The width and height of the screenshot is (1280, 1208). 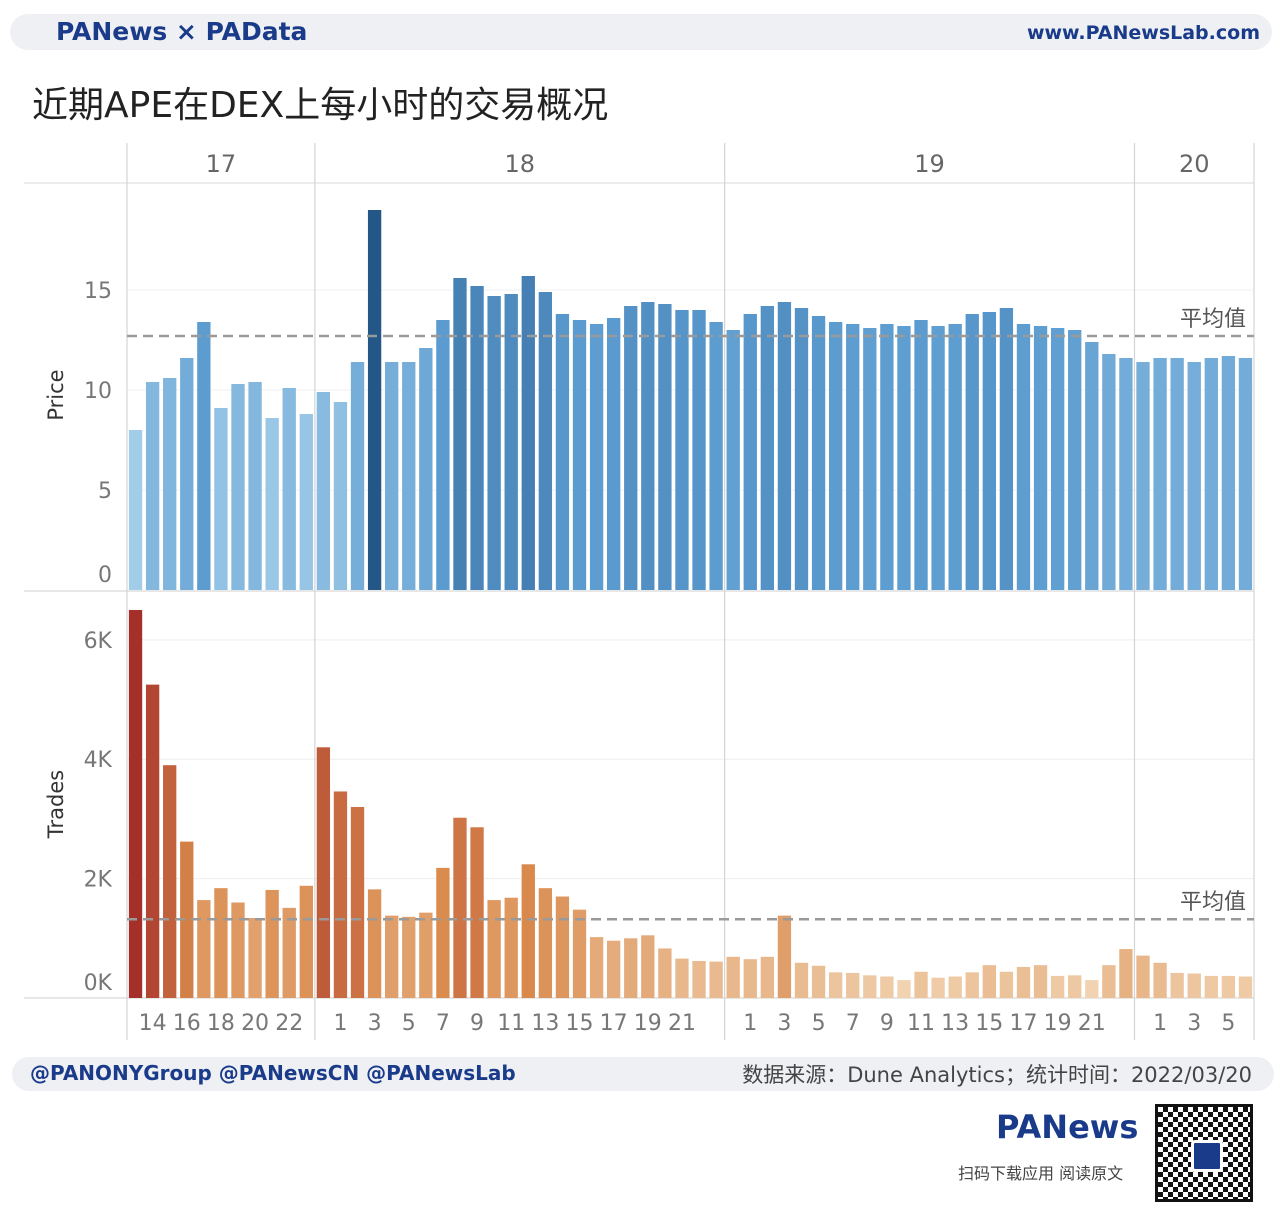 I want to click on price-y-tick: 0, so click(x=105, y=575).